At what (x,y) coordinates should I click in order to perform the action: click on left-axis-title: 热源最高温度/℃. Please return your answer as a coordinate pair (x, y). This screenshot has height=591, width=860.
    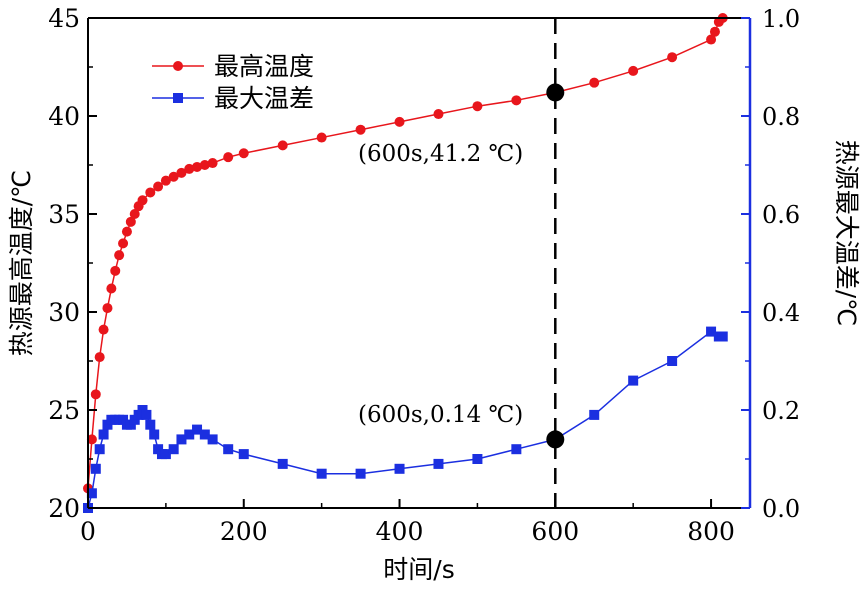
    Looking at the image, I should click on (21, 263).